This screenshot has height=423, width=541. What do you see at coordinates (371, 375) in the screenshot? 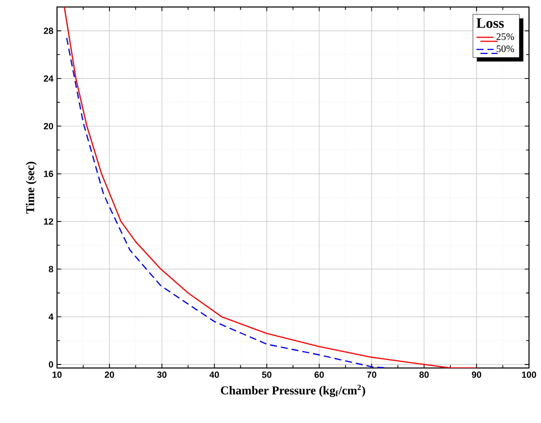
I see `x-tick-label: 70` at bounding box center [371, 375].